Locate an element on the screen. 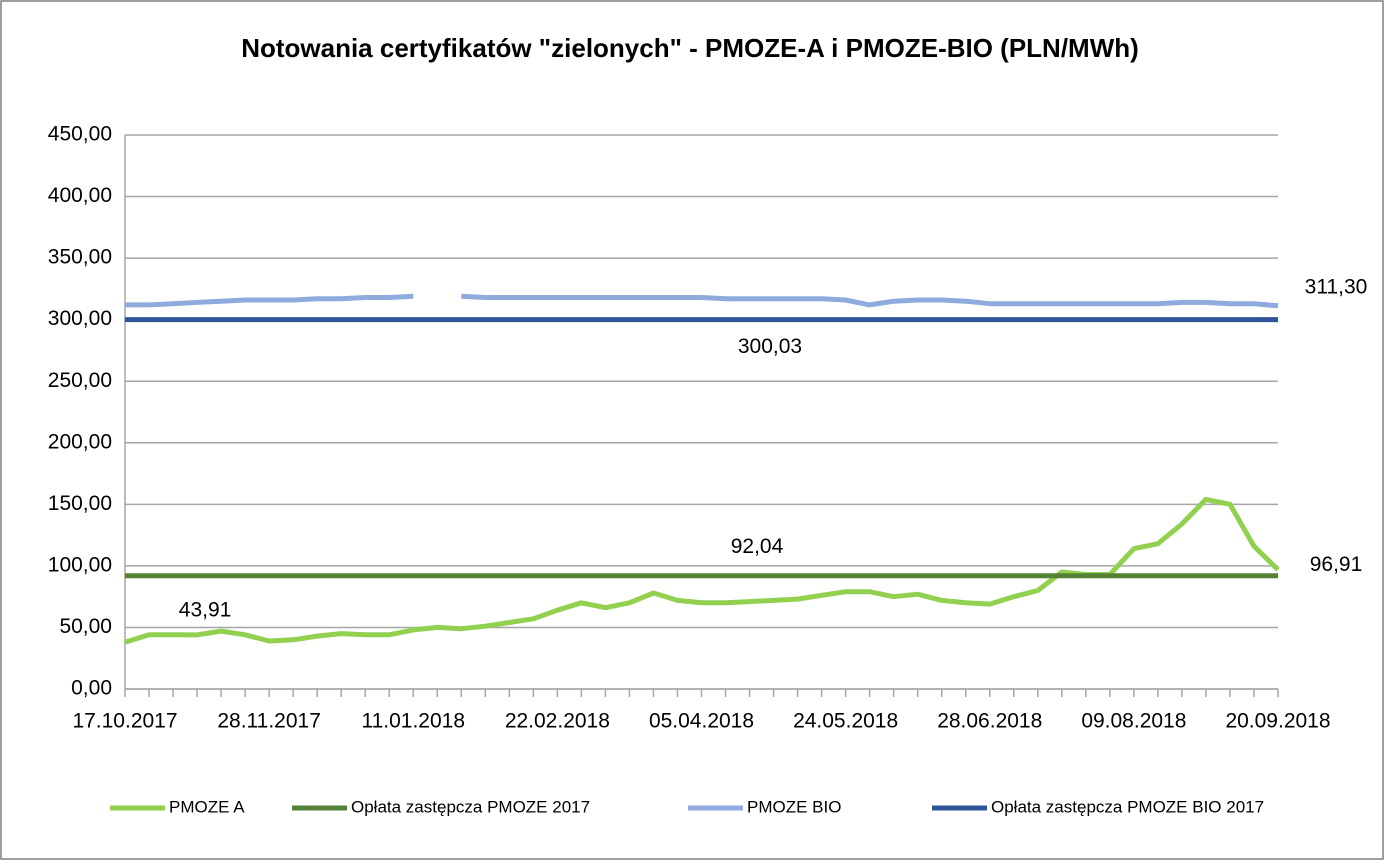  legend-label: Opłata zastępcza PMOZE BIO 2017 is located at coordinates (1127, 806).